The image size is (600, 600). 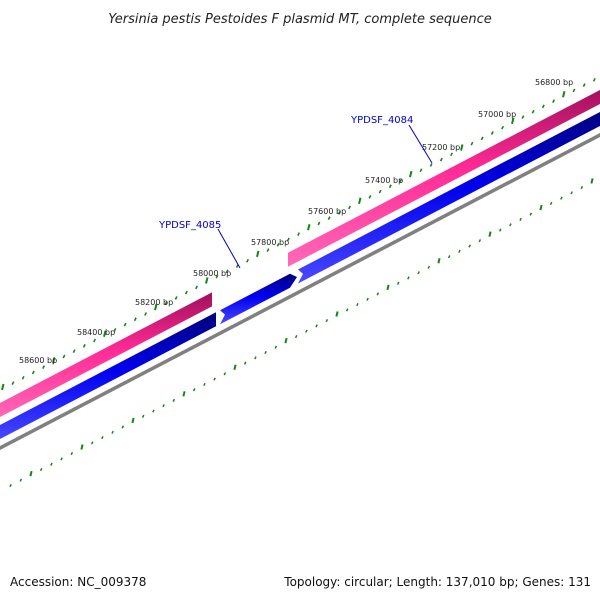 What do you see at coordinates (199, 244) in the screenshot?
I see `gene-label-ypdsf-4085: YPDSF_4085` at bounding box center [199, 244].